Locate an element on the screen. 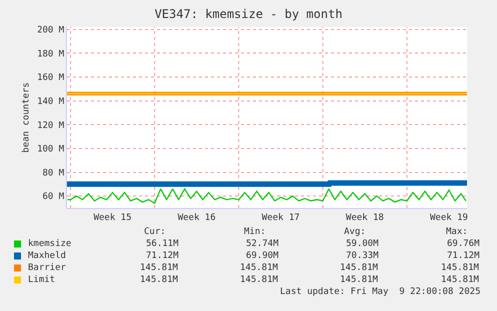 The width and height of the screenshot is (497, 311). y-tick-label: 120 M is located at coordinates (51, 125).